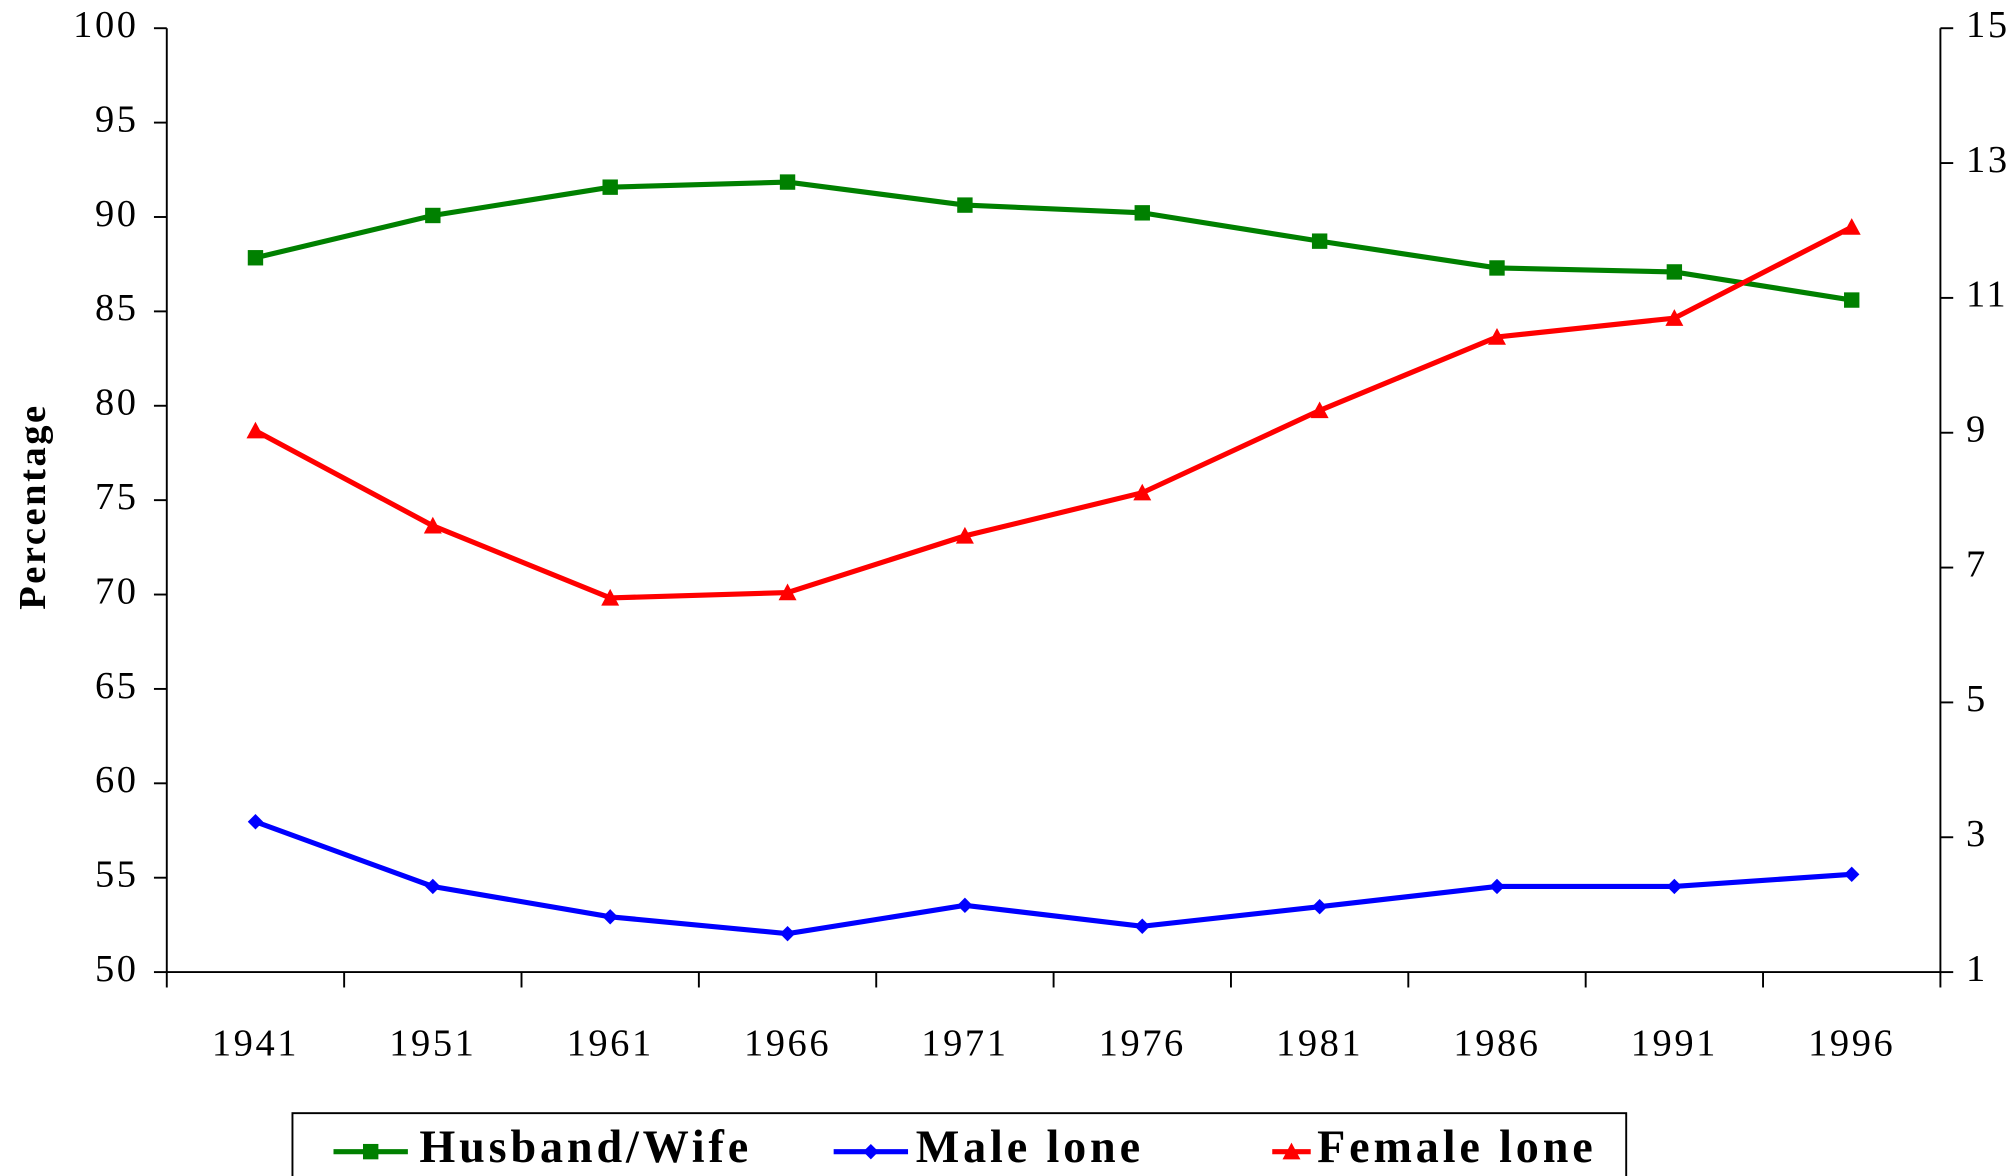 The image size is (2011, 1176). What do you see at coordinates (1988, 160) in the screenshot?
I see `y2-tick-label: 13` at bounding box center [1988, 160].